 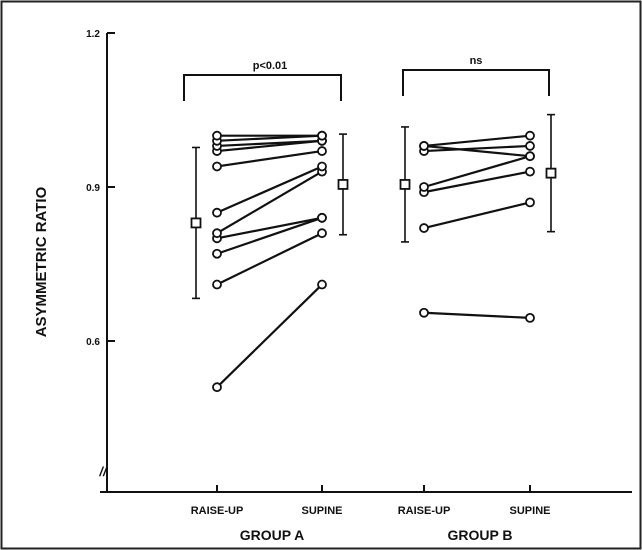 I want to click on group-label: GROUP A, so click(x=272, y=535).